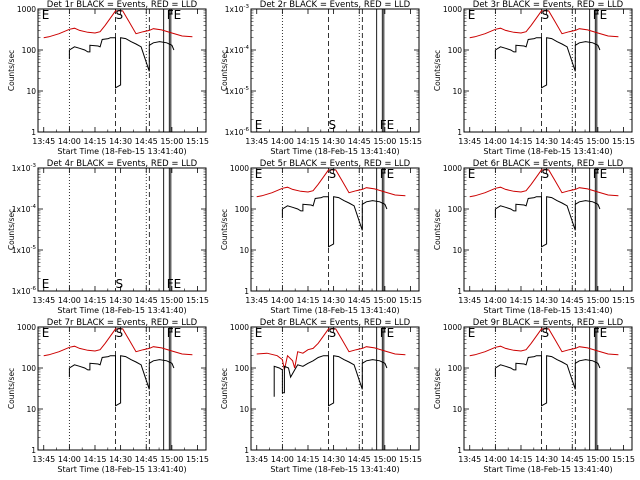  What do you see at coordinates (335, 164) in the screenshot?
I see `panel-title: Det 5r BLACK = Events, RED = LLD` at bounding box center [335, 164].